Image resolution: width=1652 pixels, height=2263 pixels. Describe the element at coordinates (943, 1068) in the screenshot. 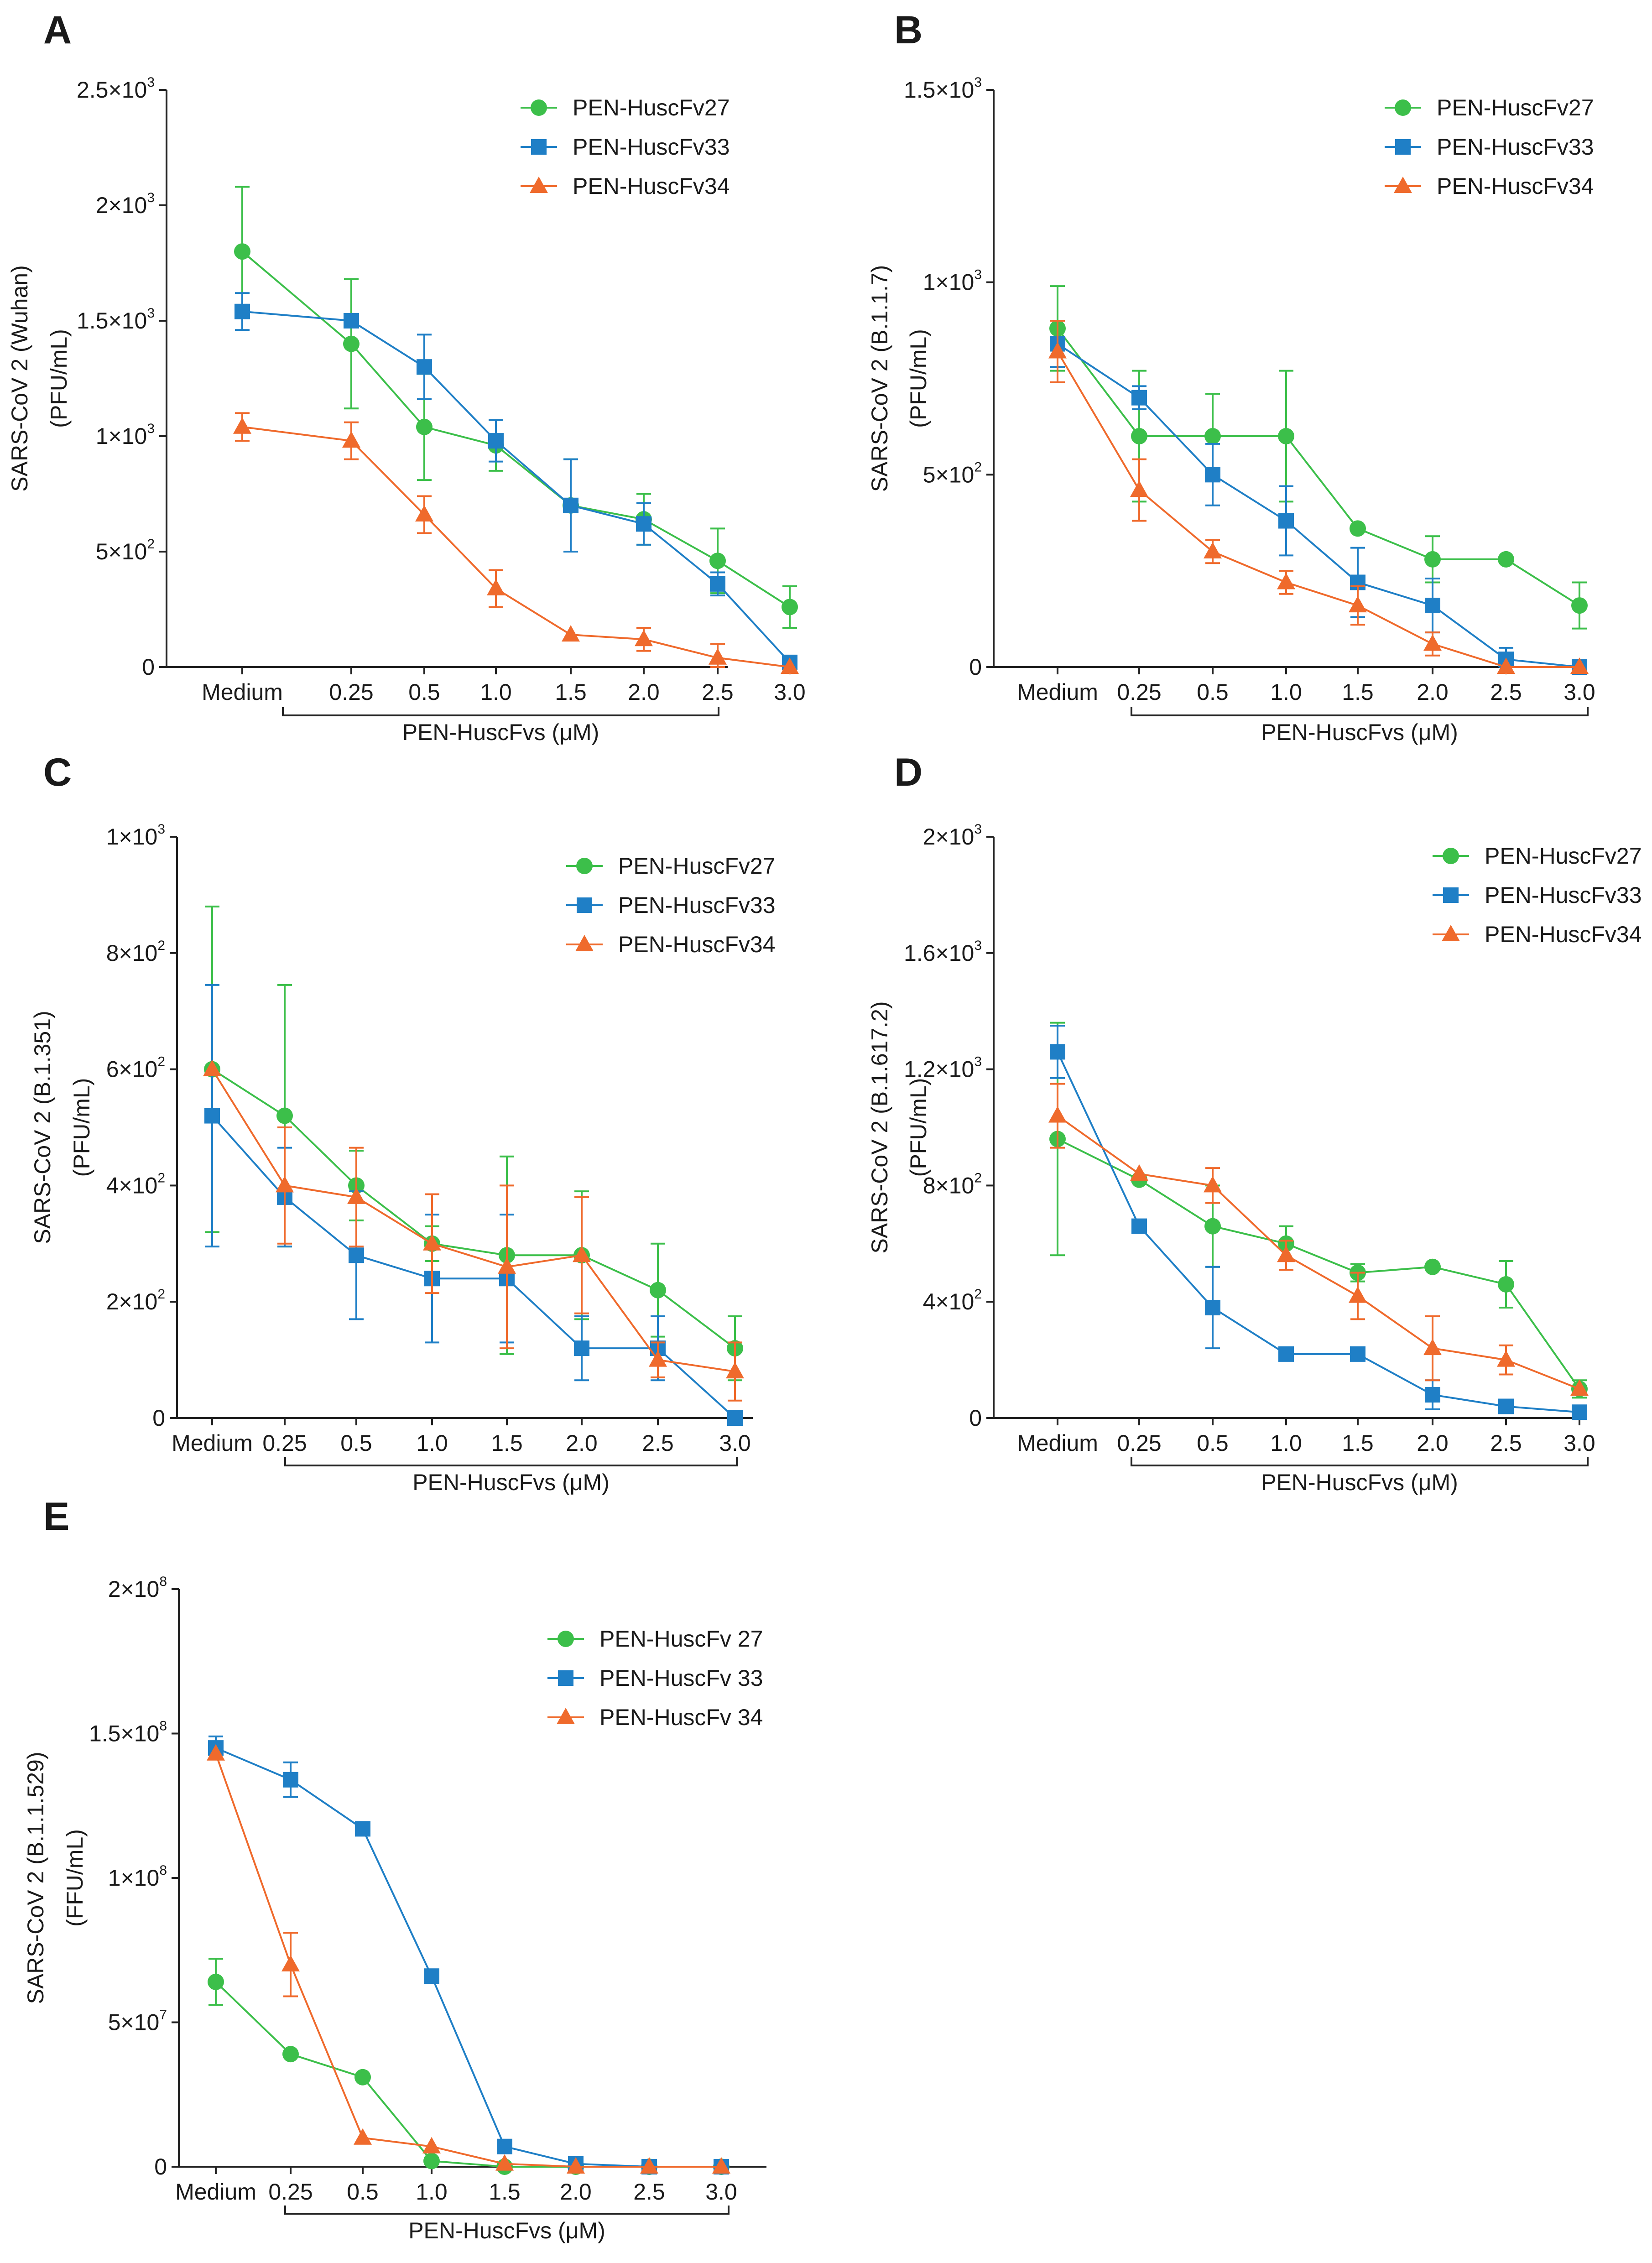

I see `y-tick-label: 1.2×10³` at that location.